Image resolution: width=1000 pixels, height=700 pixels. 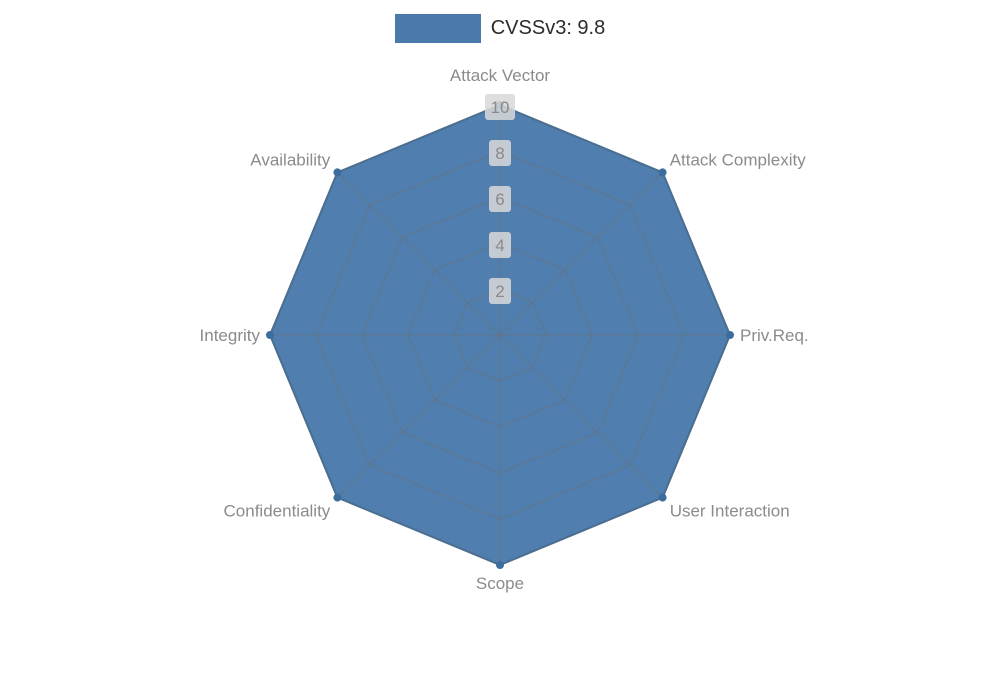 I want to click on legend-item: CVSSv3: 9.8, so click(x=500, y=28).